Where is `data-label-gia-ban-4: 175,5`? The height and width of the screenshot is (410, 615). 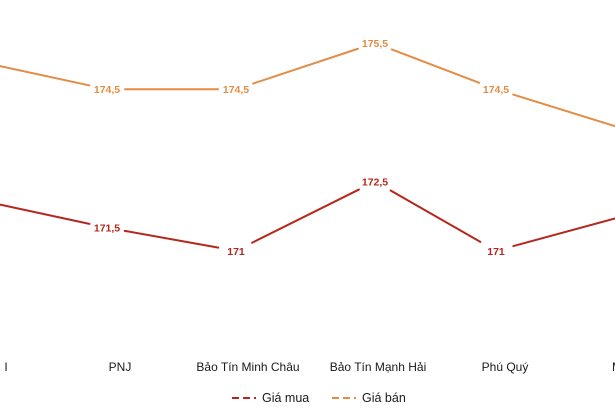 data-label-gia-ban-4: 175,5 is located at coordinates (375, 44).